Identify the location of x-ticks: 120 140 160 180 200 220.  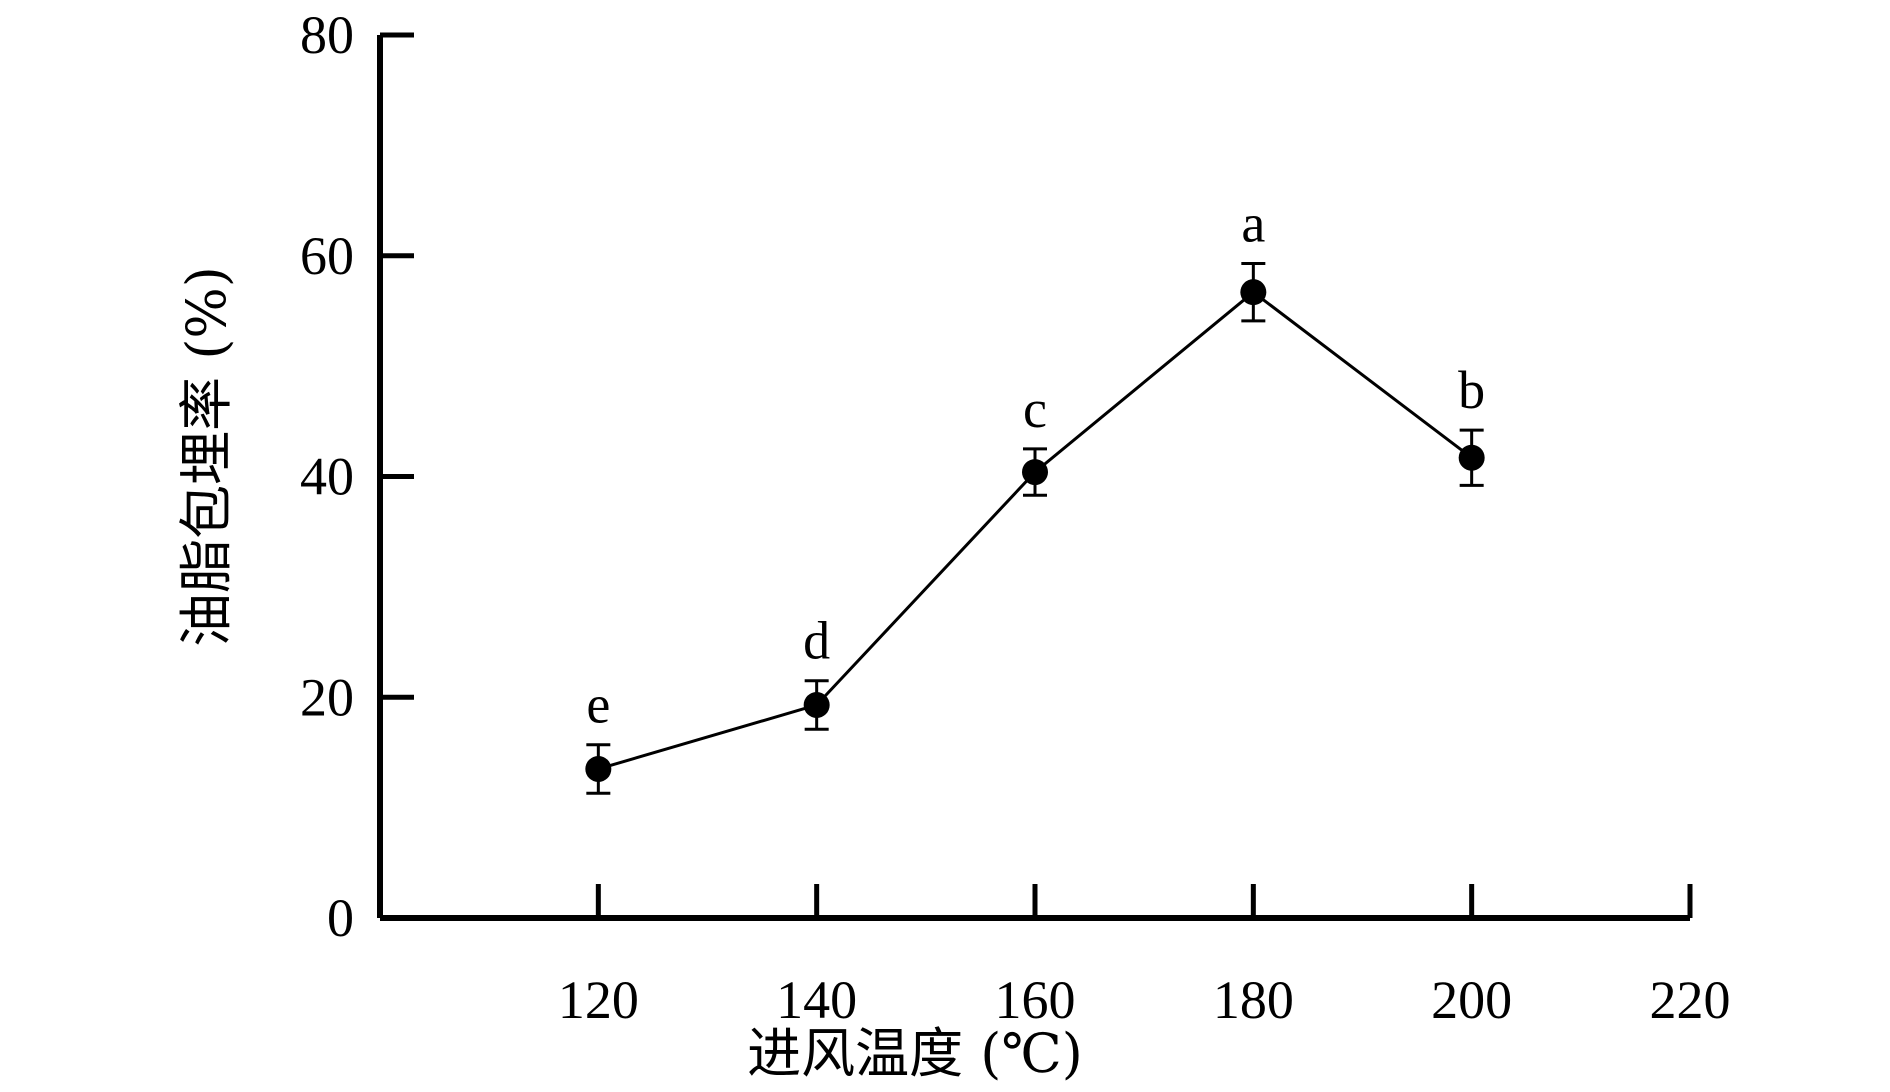
(1144, 957).